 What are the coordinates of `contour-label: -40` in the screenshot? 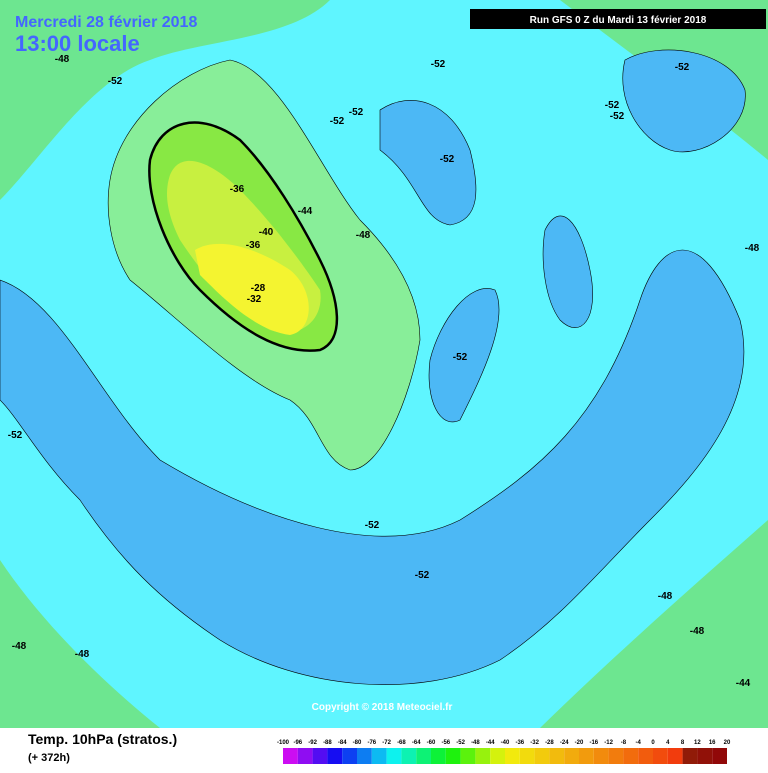 It's located at (266, 232).